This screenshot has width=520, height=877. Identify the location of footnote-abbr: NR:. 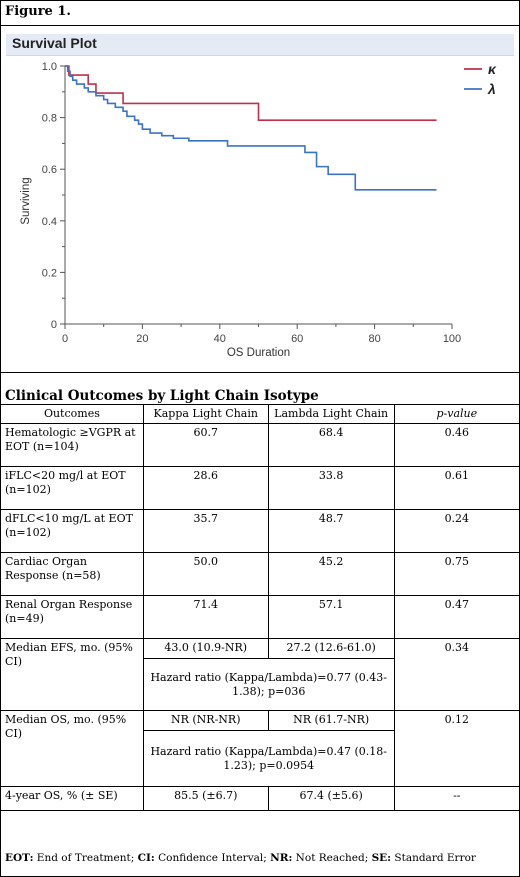
(281, 858).